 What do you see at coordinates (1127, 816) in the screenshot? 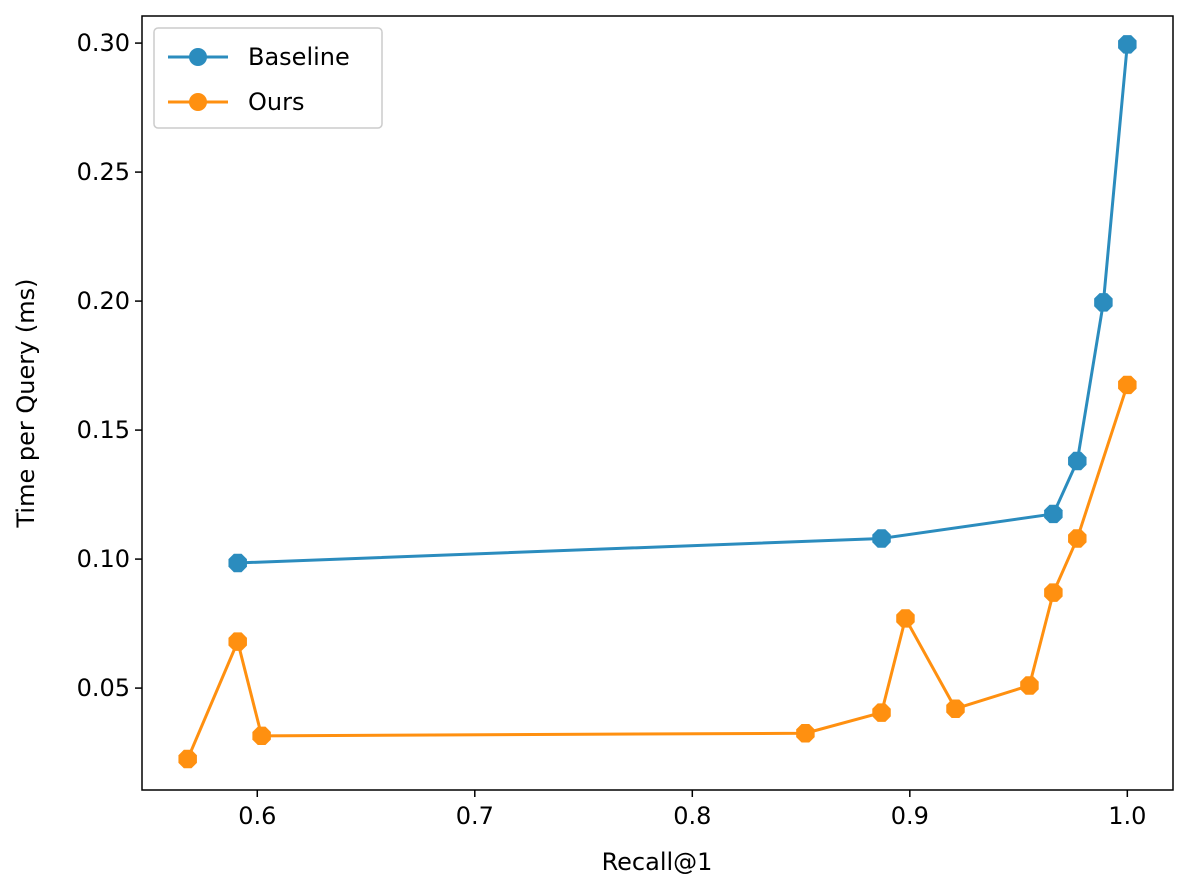
I see `x-tick-label: 1.0` at bounding box center [1127, 816].